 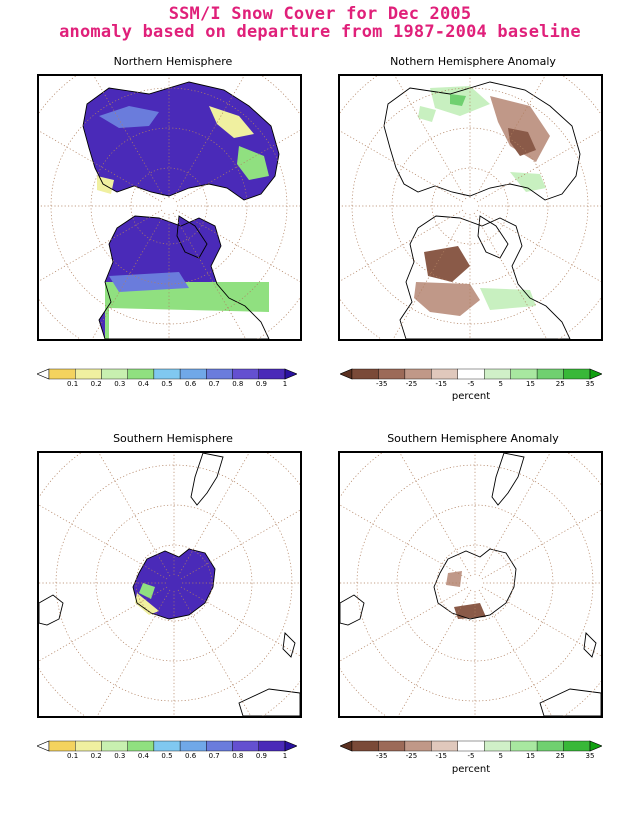 What do you see at coordinates (493, 237) in the screenshot?
I see `greenland-coastline` at bounding box center [493, 237].